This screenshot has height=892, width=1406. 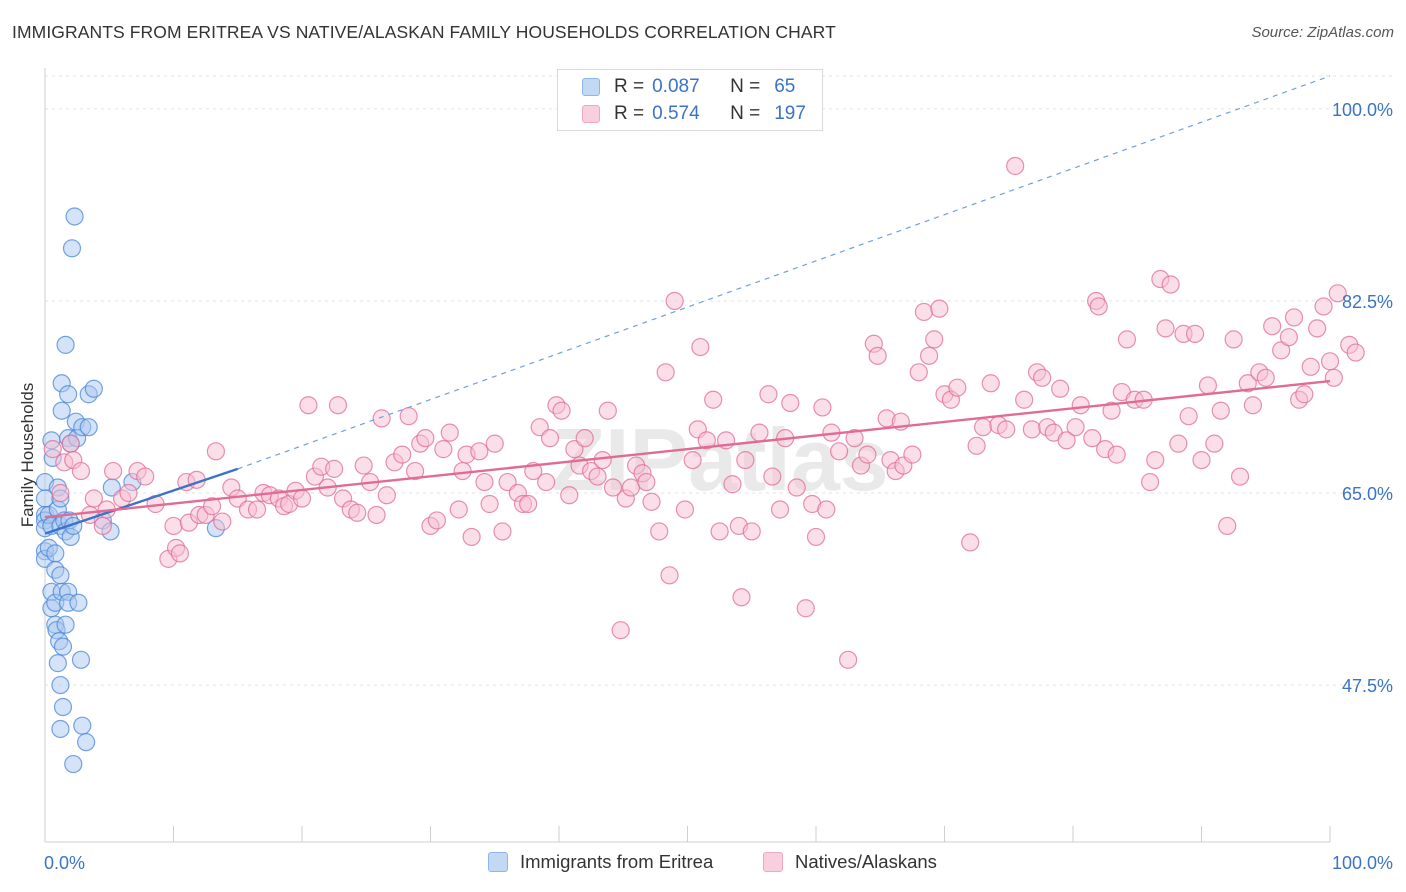 What do you see at coordinates (676, 113) in the screenshot?
I see `legend-r-value: 0.574` at bounding box center [676, 113].